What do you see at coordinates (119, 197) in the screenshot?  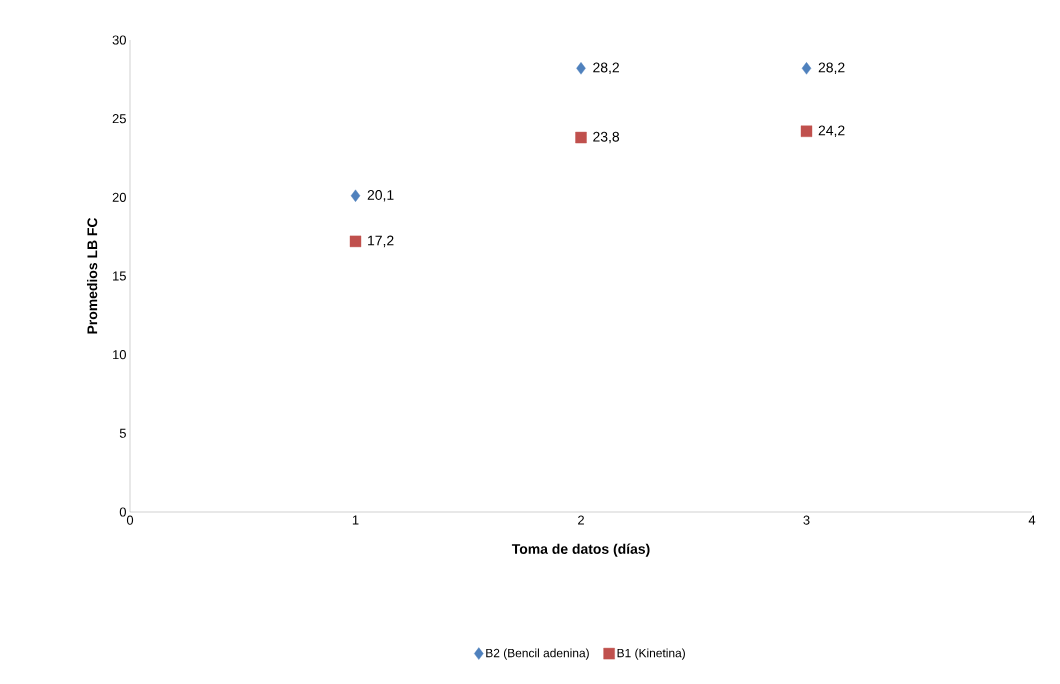 I see `y-tick-label: 20` at bounding box center [119, 197].